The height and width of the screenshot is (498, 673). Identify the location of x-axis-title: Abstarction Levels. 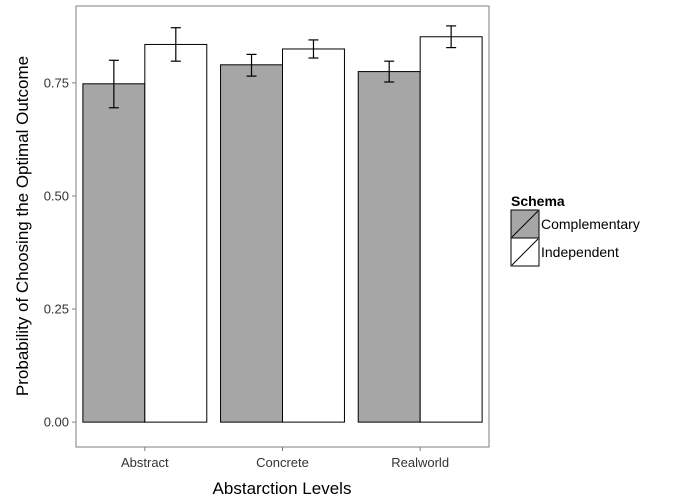
(282, 488).